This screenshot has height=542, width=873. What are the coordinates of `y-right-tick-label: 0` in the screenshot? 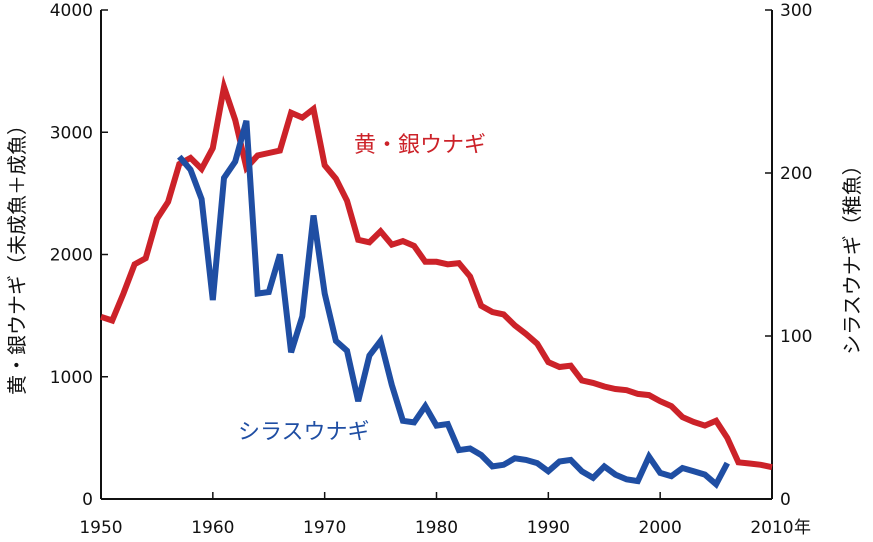 It's located at (785, 500).